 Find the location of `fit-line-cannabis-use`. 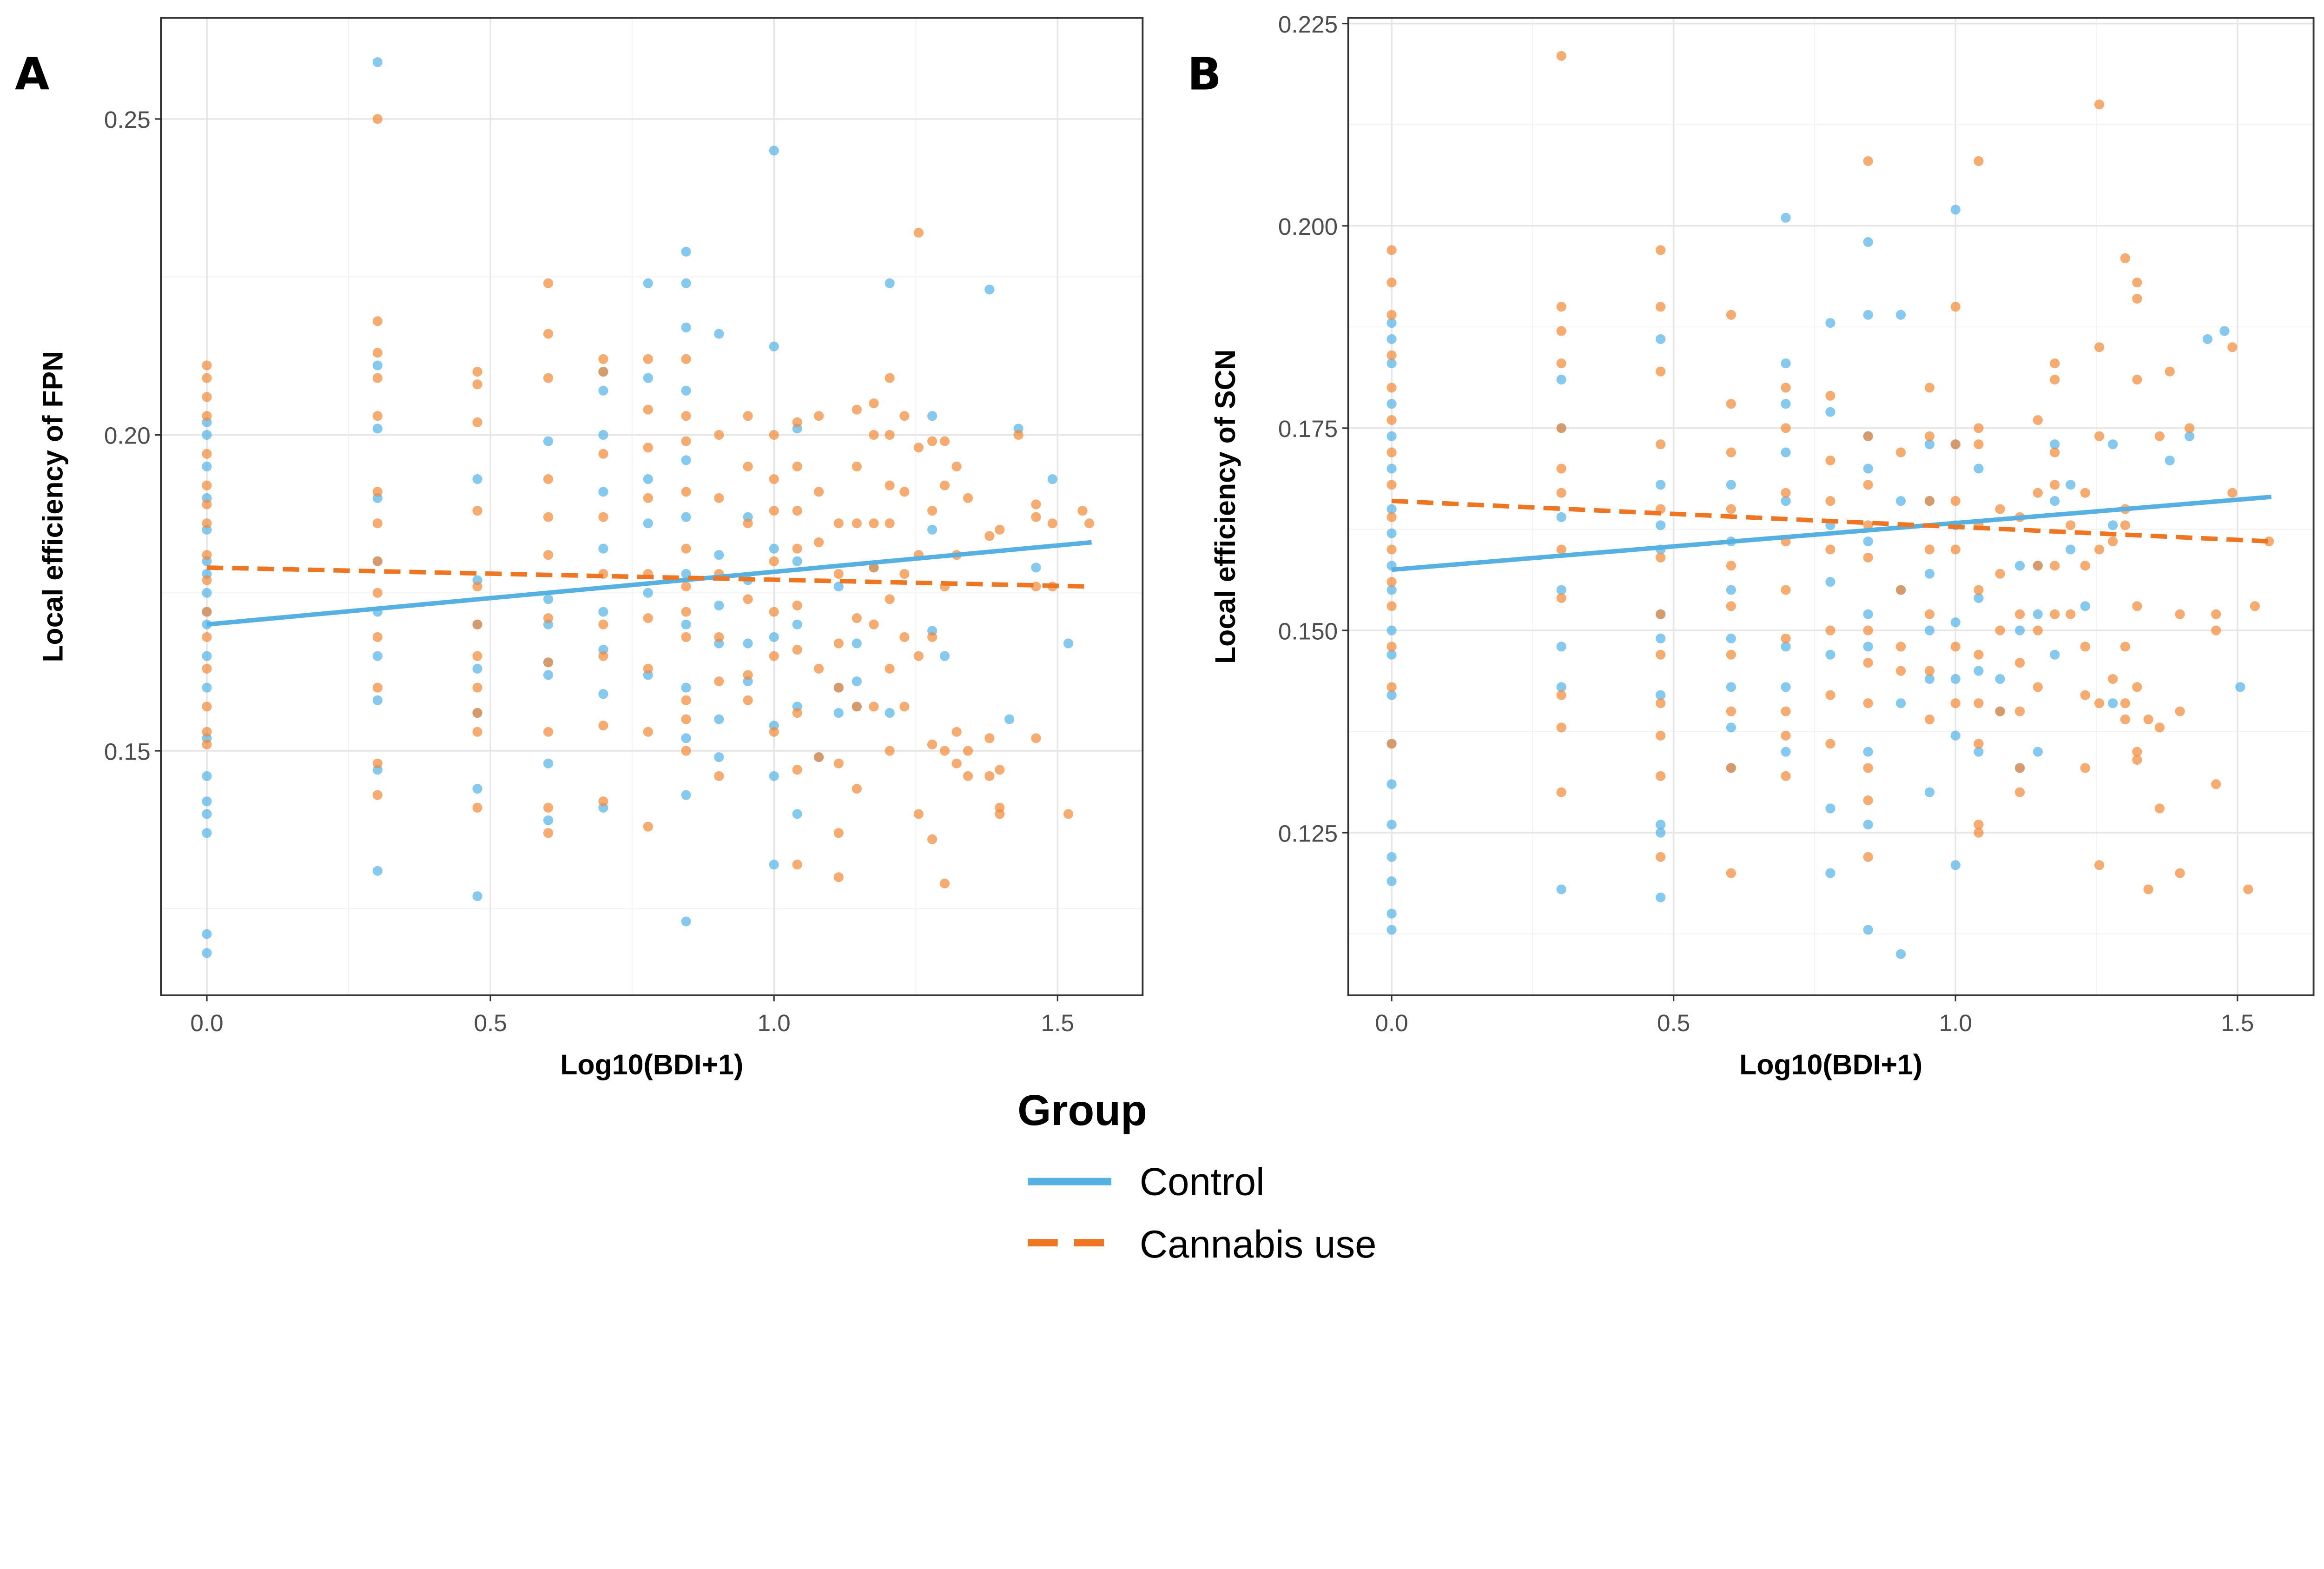

fit-line-cannabis-use is located at coordinates (1831, 521).